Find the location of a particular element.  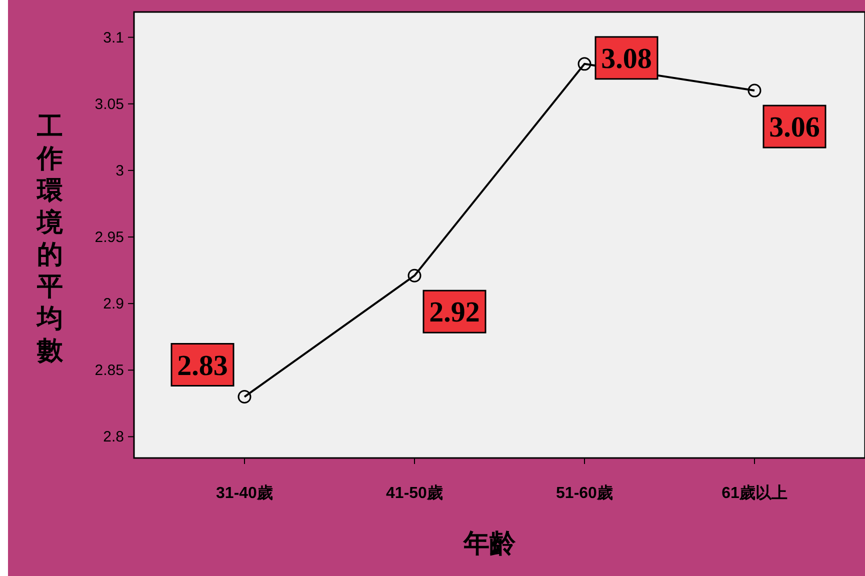

x-tick-label: 51-60歲 is located at coordinates (584, 493).